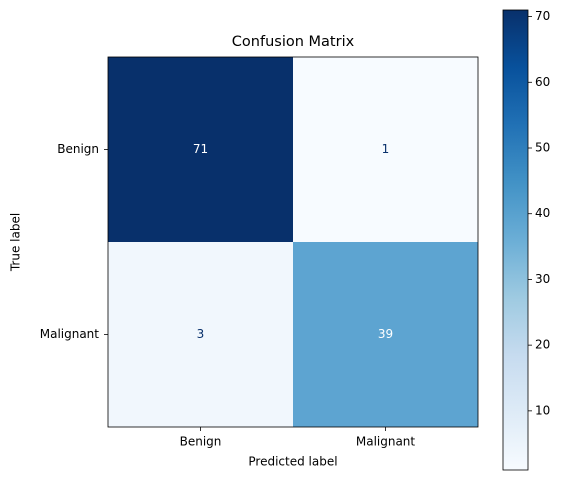 The height and width of the screenshot is (482, 563). I want to click on cell-value-label: 71, so click(200, 149).